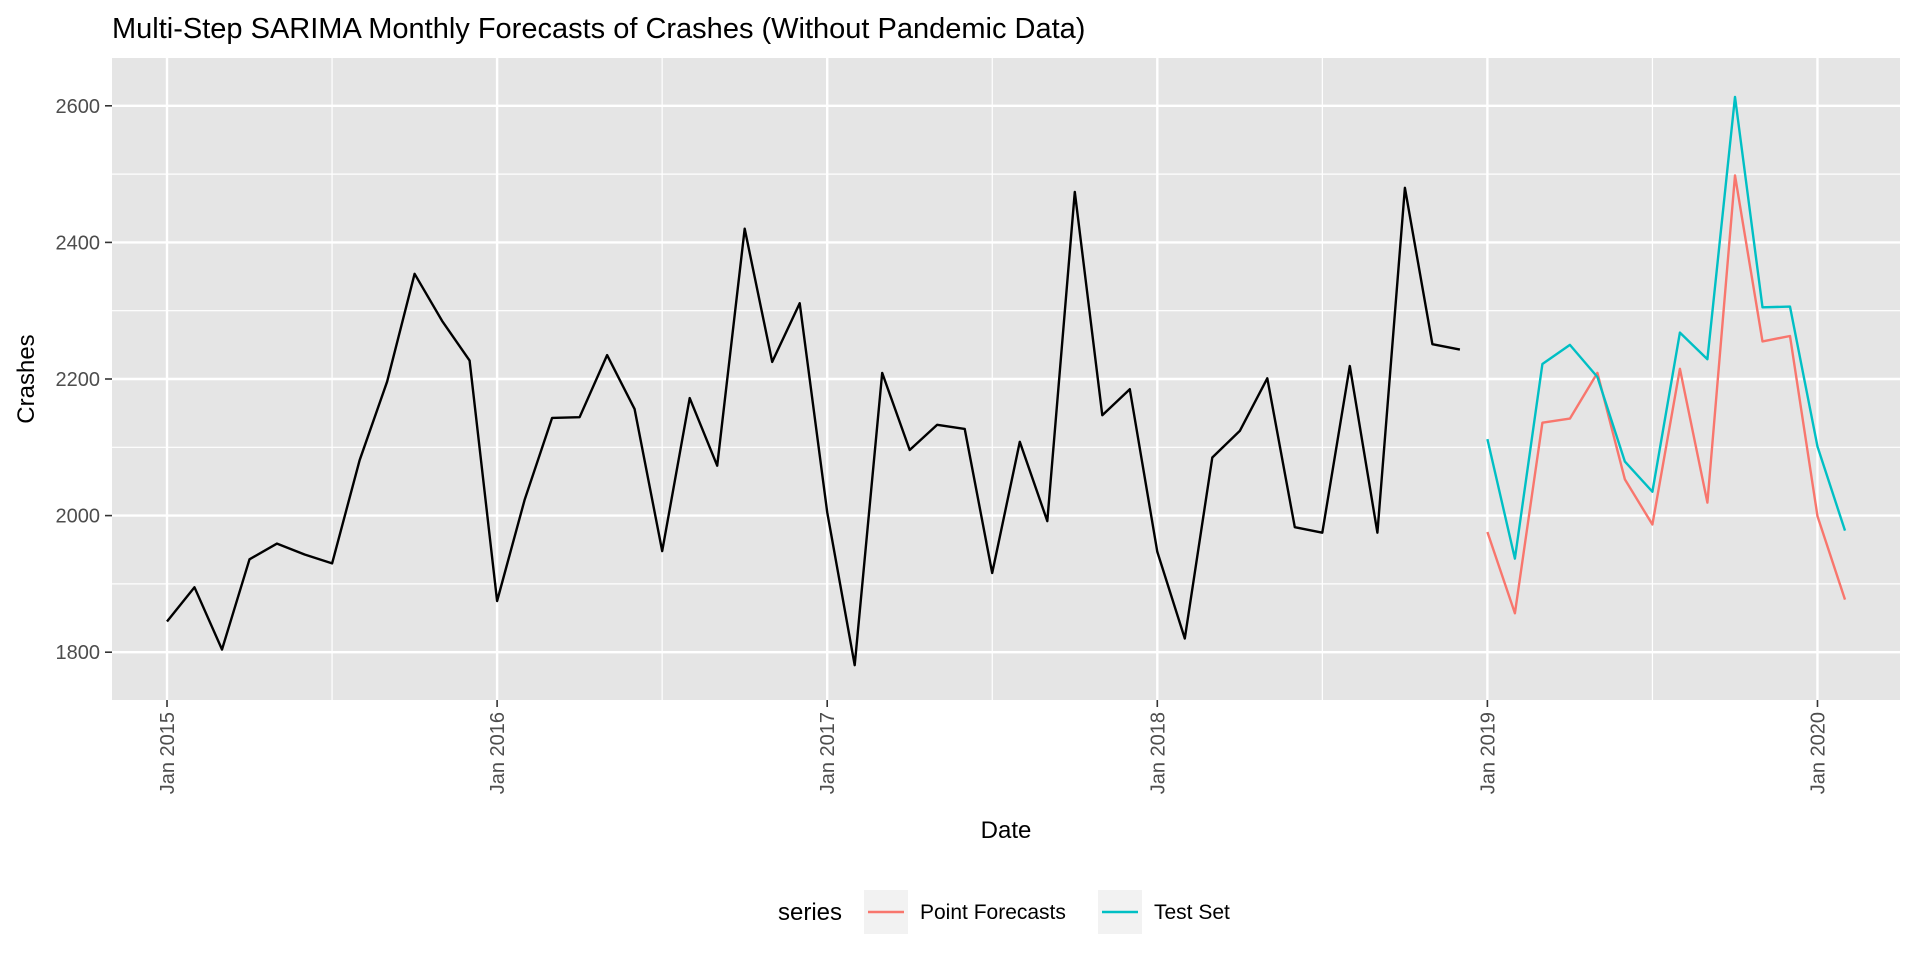 Image resolution: width=1920 pixels, height=960 pixels. Describe the element at coordinates (168, 753) in the screenshot. I see `x-tick-label: Jan 2015` at that location.